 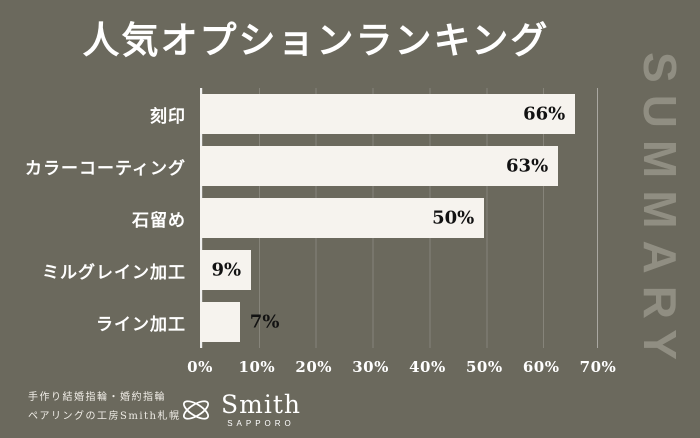 What do you see at coordinates (598, 367) in the screenshot?
I see `x-tick-label: 70%` at bounding box center [598, 367].